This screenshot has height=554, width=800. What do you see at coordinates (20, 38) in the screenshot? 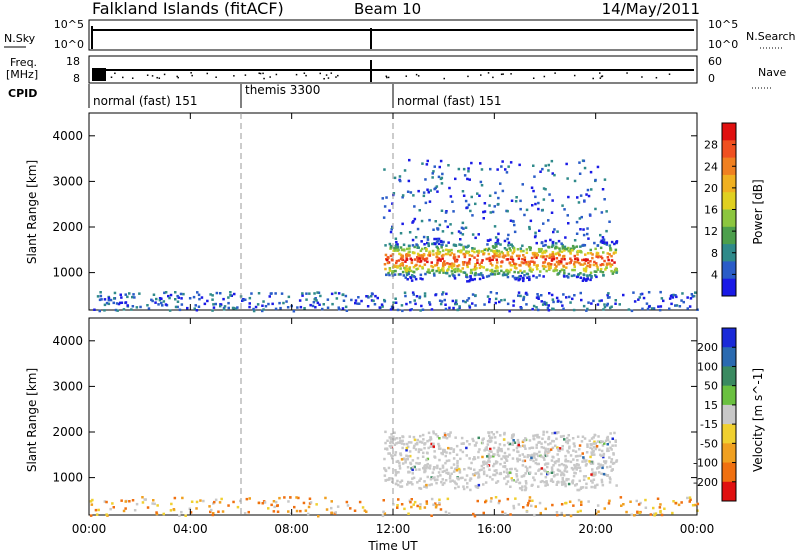
I see `nsky-label: N.Sky` at bounding box center [20, 38].